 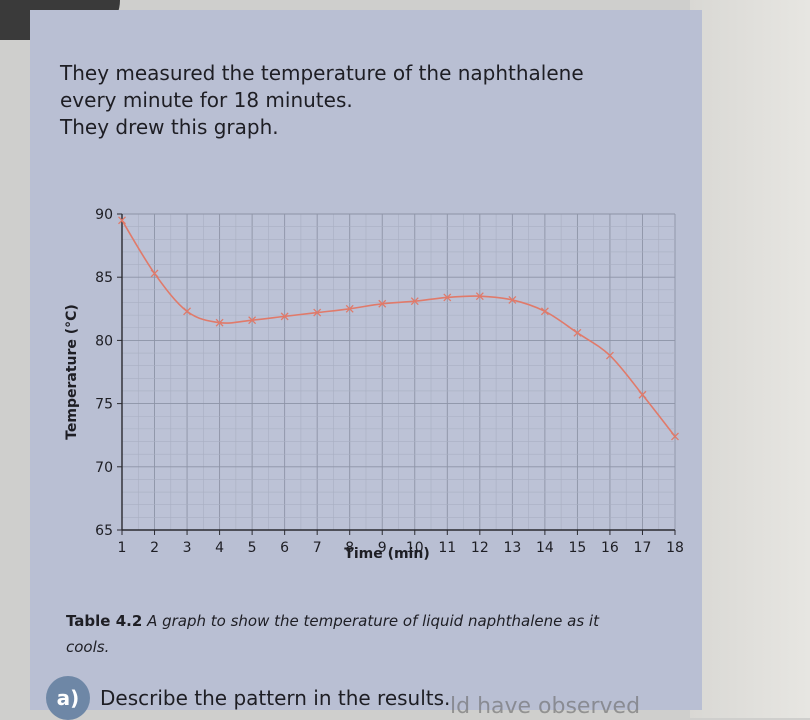 I want to click on x-tick-label: 6, so click(x=284, y=548).